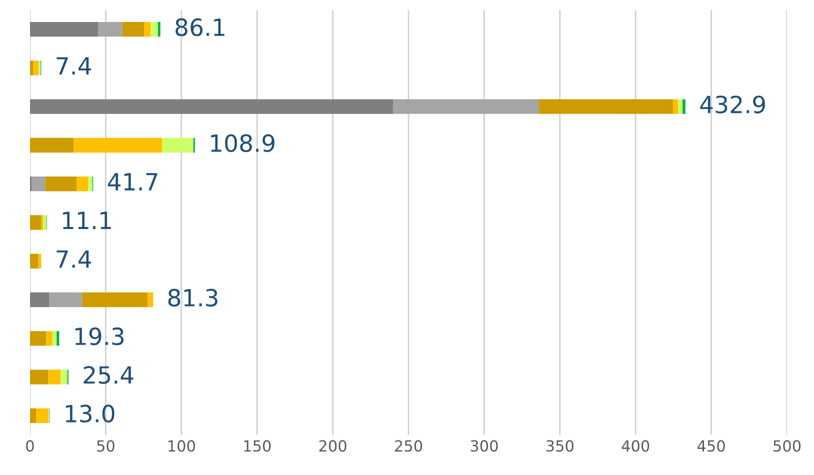  What do you see at coordinates (181, 446) in the screenshot?
I see `x-tick-label: 100` at bounding box center [181, 446].